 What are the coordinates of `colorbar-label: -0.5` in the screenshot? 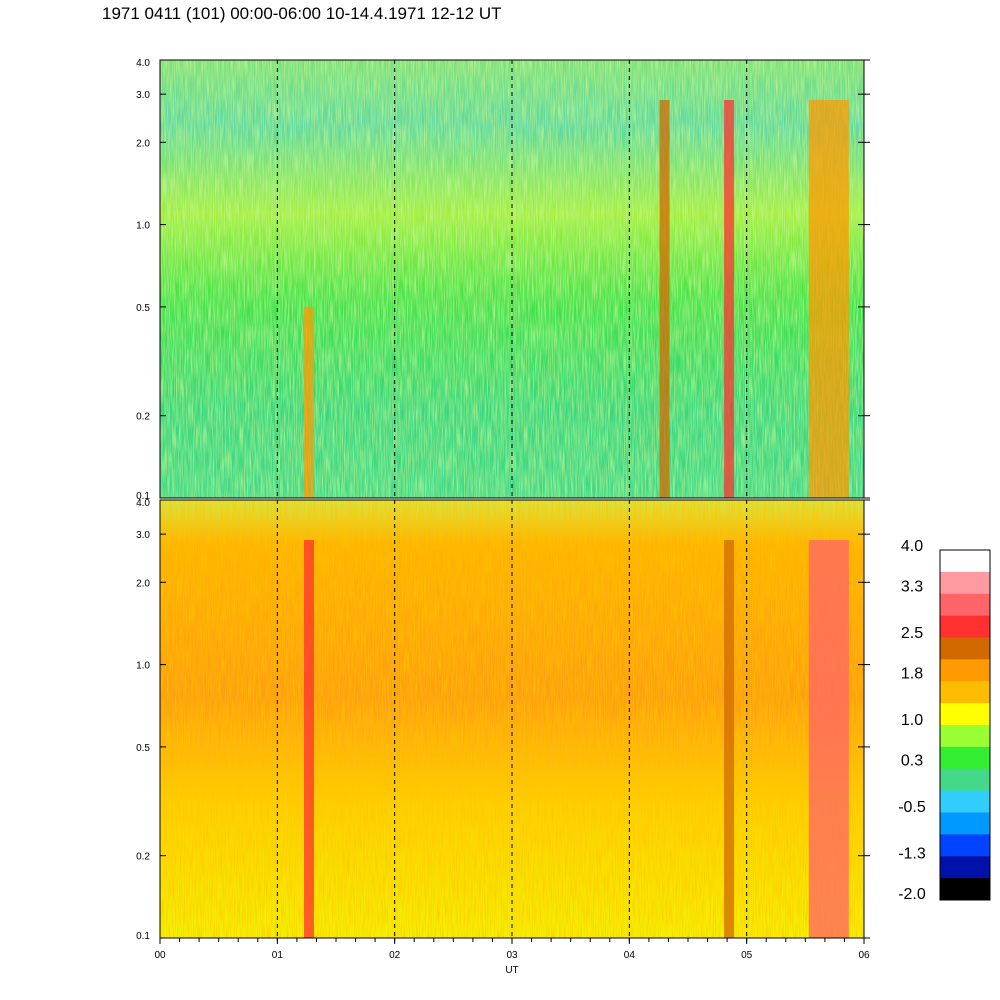 It's located at (912, 807).